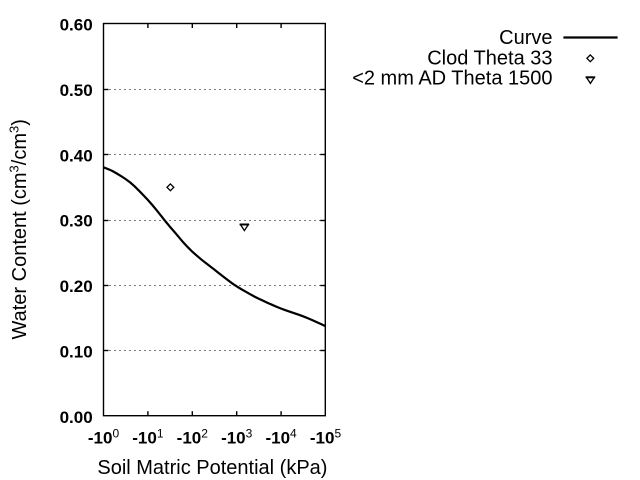 This screenshot has height=480, width=640. What do you see at coordinates (76, 417) in the screenshot?
I see `svg-text: 0.00` at bounding box center [76, 417].